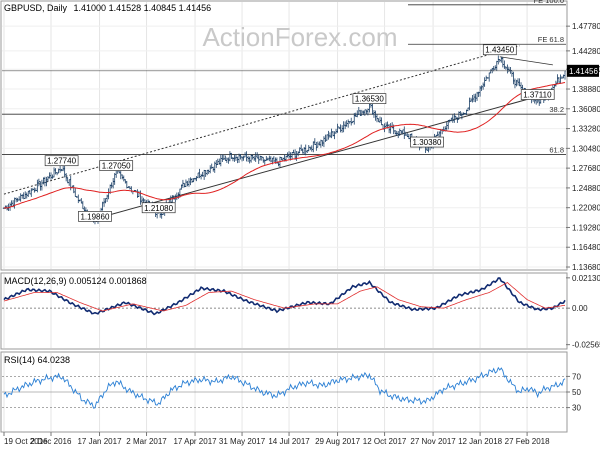 This screenshot has height=455, width=600. I want to click on annotation-0: 1.27740, so click(61, 161).